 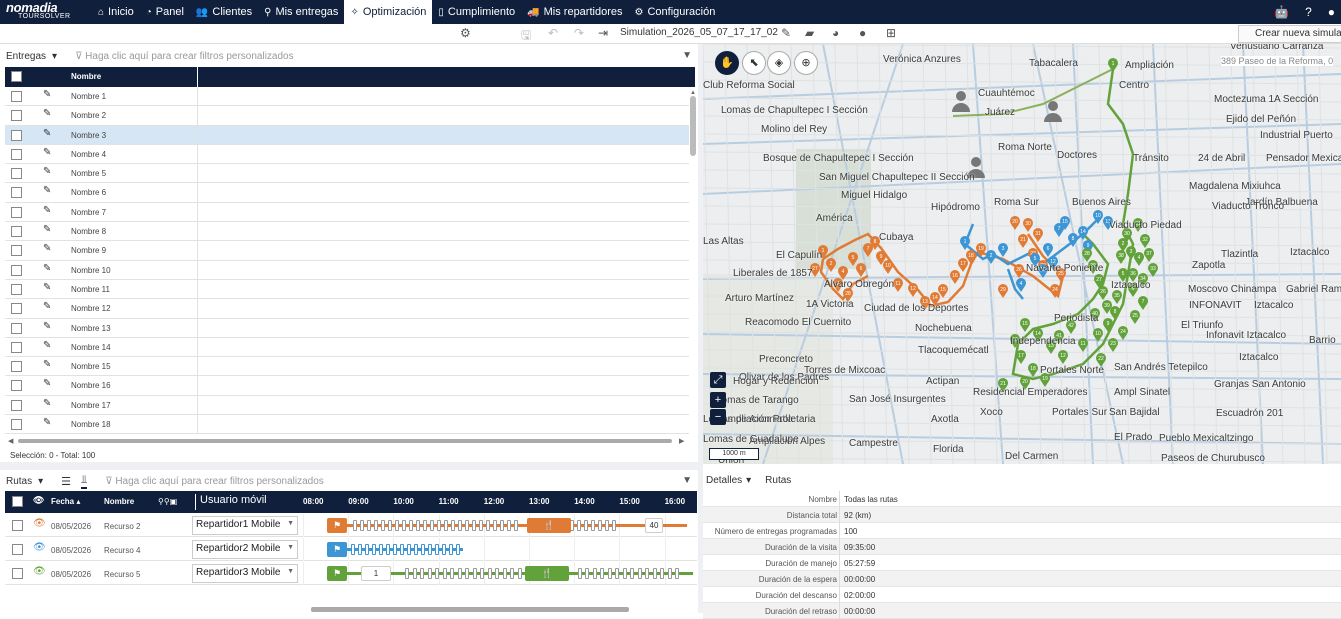 What do you see at coordinates (301, 12) in the screenshot?
I see `nav-item-mis-entregas: ⚲ Mis entregas` at bounding box center [301, 12].